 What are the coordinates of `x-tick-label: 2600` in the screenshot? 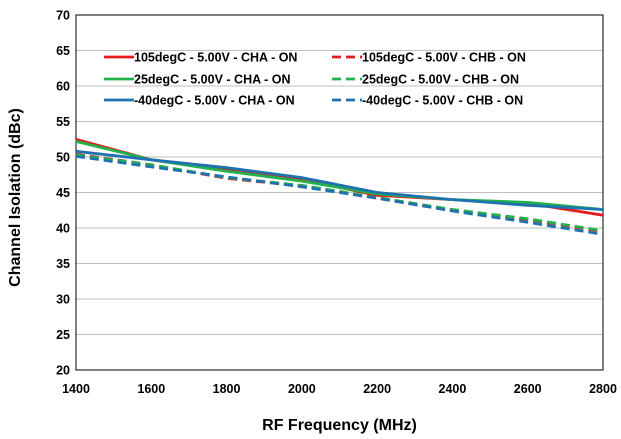 It's located at (528, 389).